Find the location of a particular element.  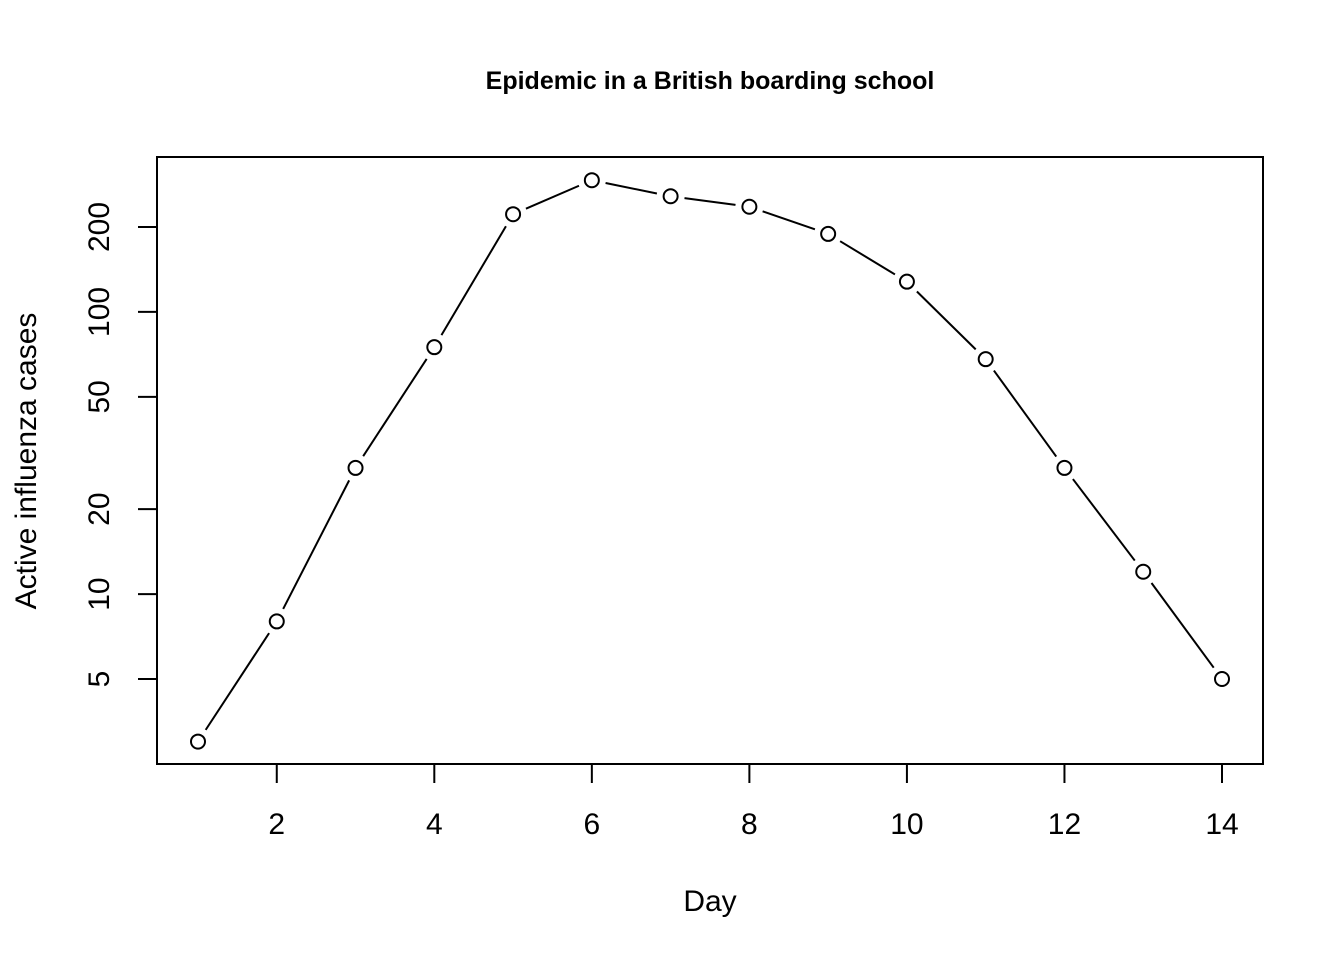

y-tick-label: 100 is located at coordinates (99, 312).